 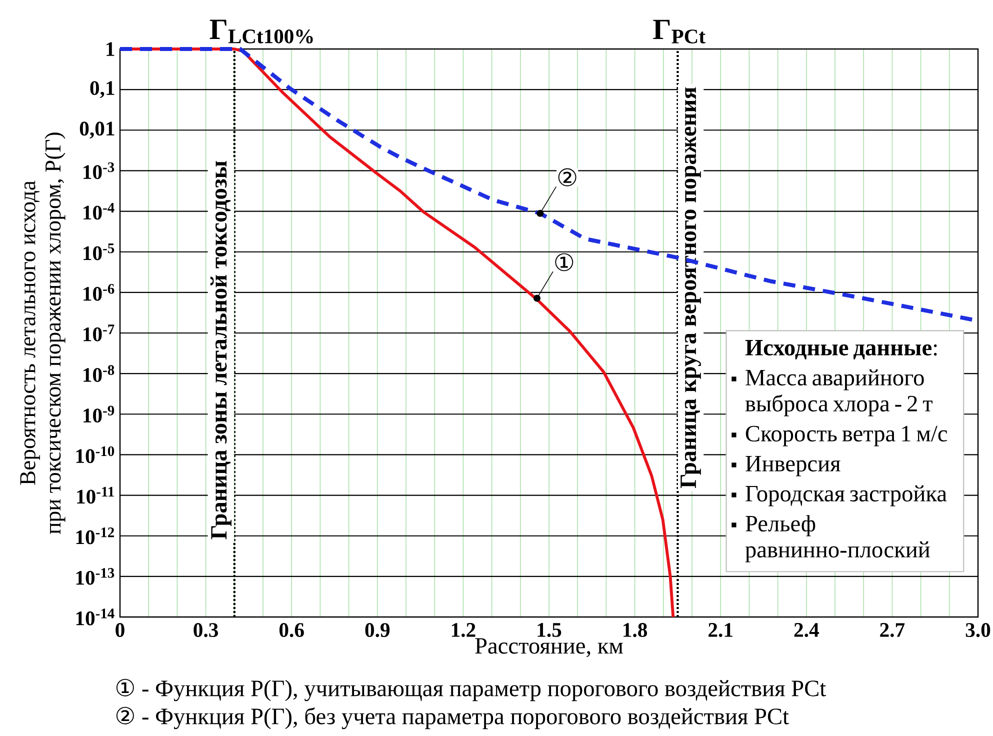 I want to click on y-tick-label: 10$^{-3}$, so click(x=99, y=171).